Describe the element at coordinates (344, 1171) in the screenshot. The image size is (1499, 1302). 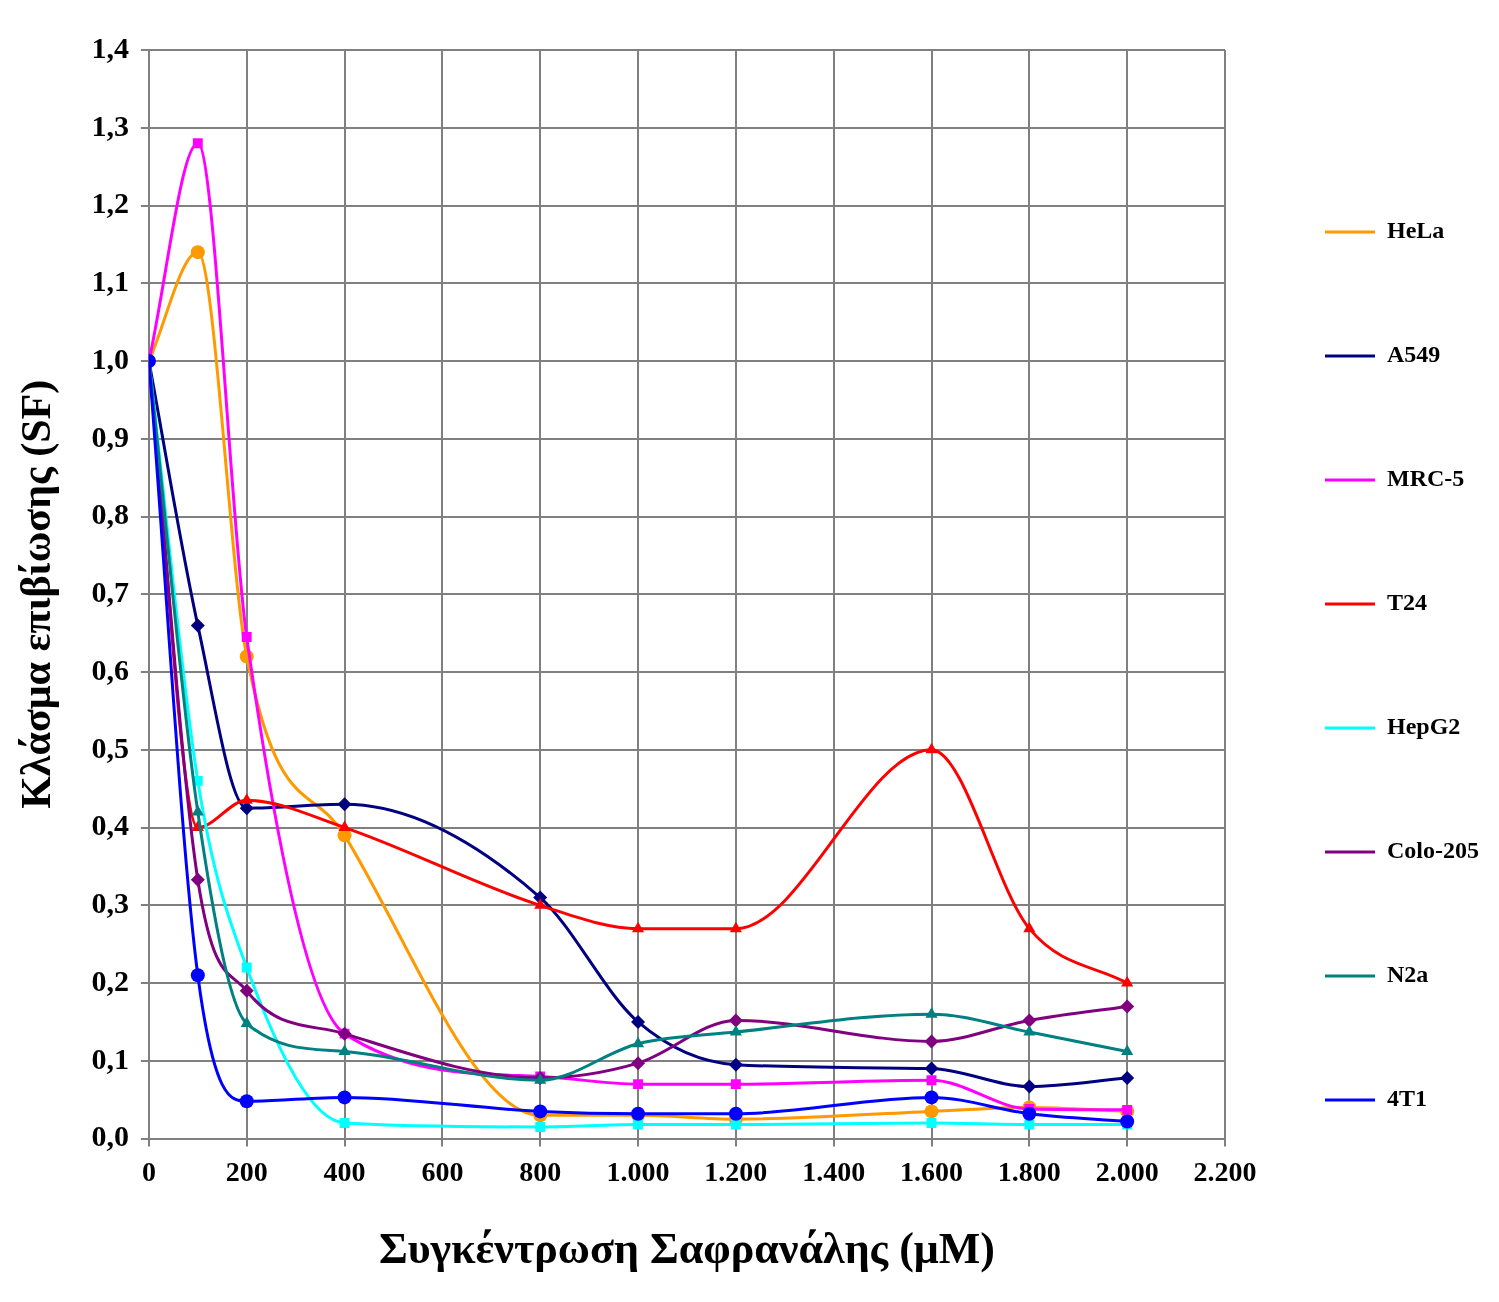
I see `x-tick-label: 400` at that location.